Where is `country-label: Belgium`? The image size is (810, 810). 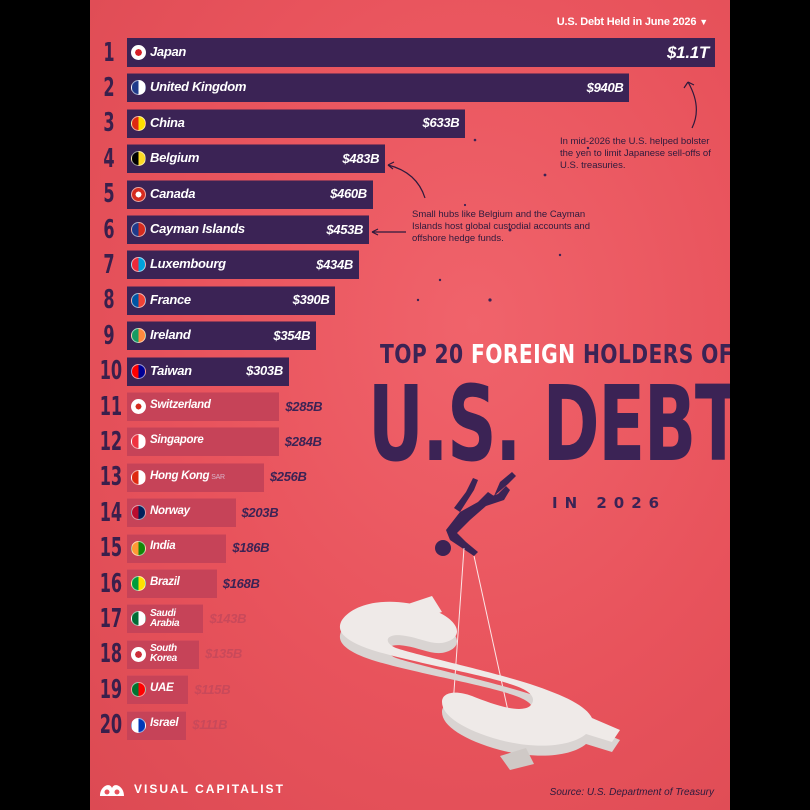 country-label: Belgium is located at coordinates (174, 157).